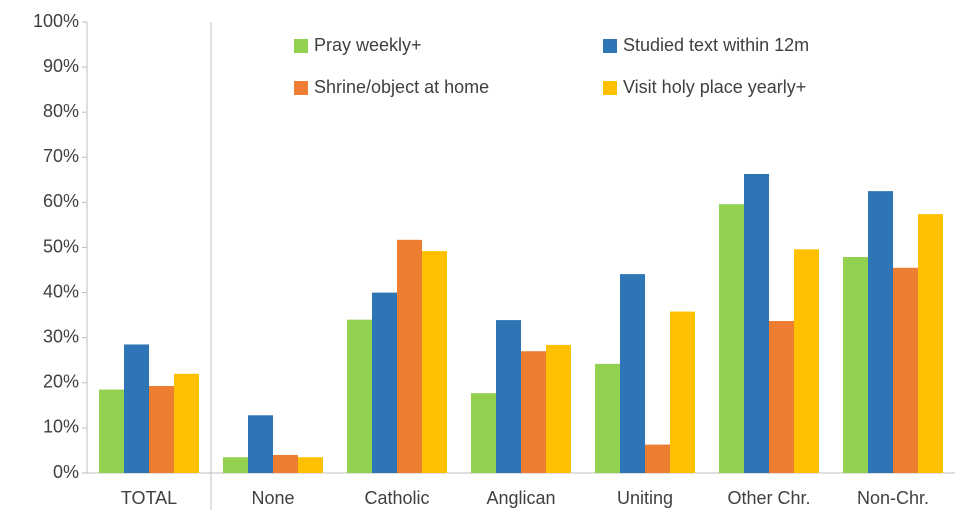  Describe the element at coordinates (520, 498) in the screenshot. I see `x-tick-label: Anglican` at that location.